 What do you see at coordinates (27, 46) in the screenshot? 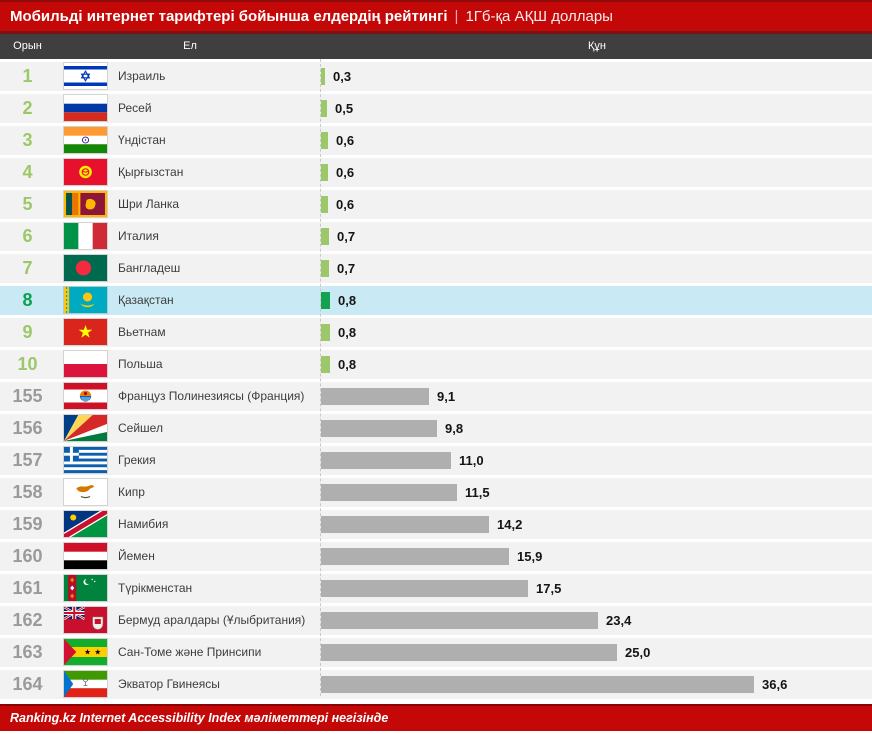
I see `column-header-rank: Орын` at bounding box center [27, 46].